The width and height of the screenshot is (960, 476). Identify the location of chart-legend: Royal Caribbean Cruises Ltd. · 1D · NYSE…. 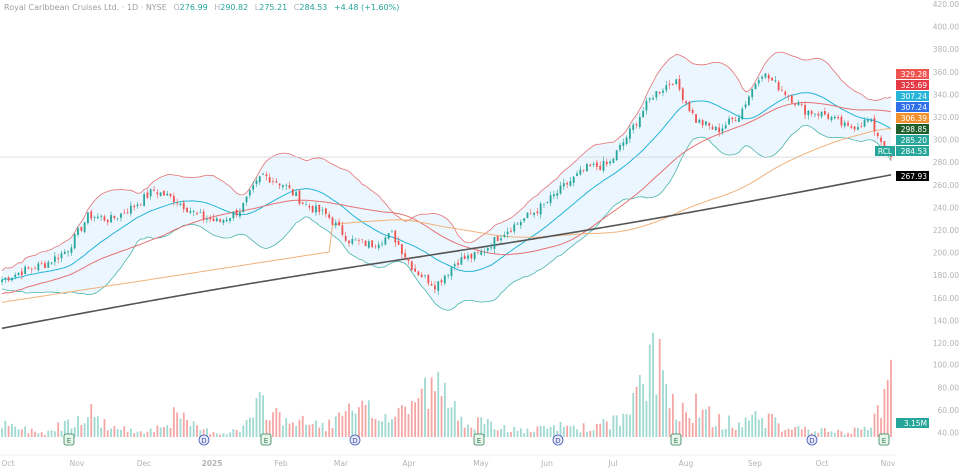
(202, 7).